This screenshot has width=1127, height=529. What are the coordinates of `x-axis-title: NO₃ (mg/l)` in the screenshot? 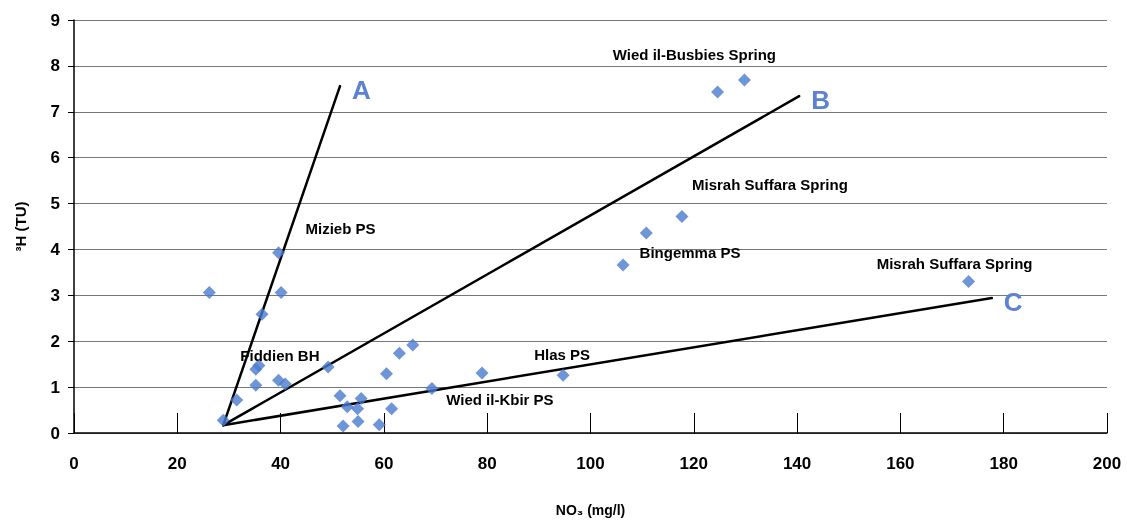 It's located at (590, 510).